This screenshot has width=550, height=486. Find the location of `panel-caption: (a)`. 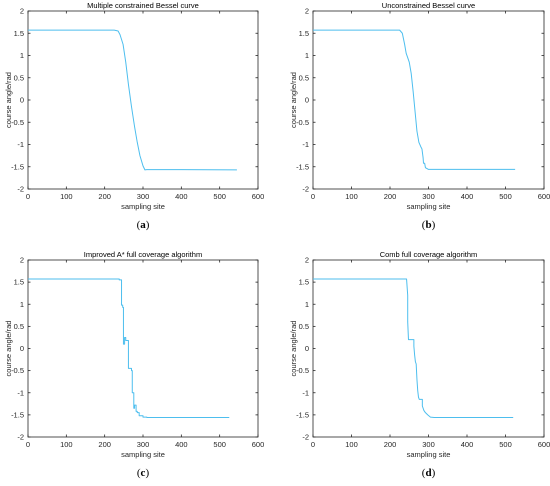

panel-caption: (a) is located at coordinates (143, 225).